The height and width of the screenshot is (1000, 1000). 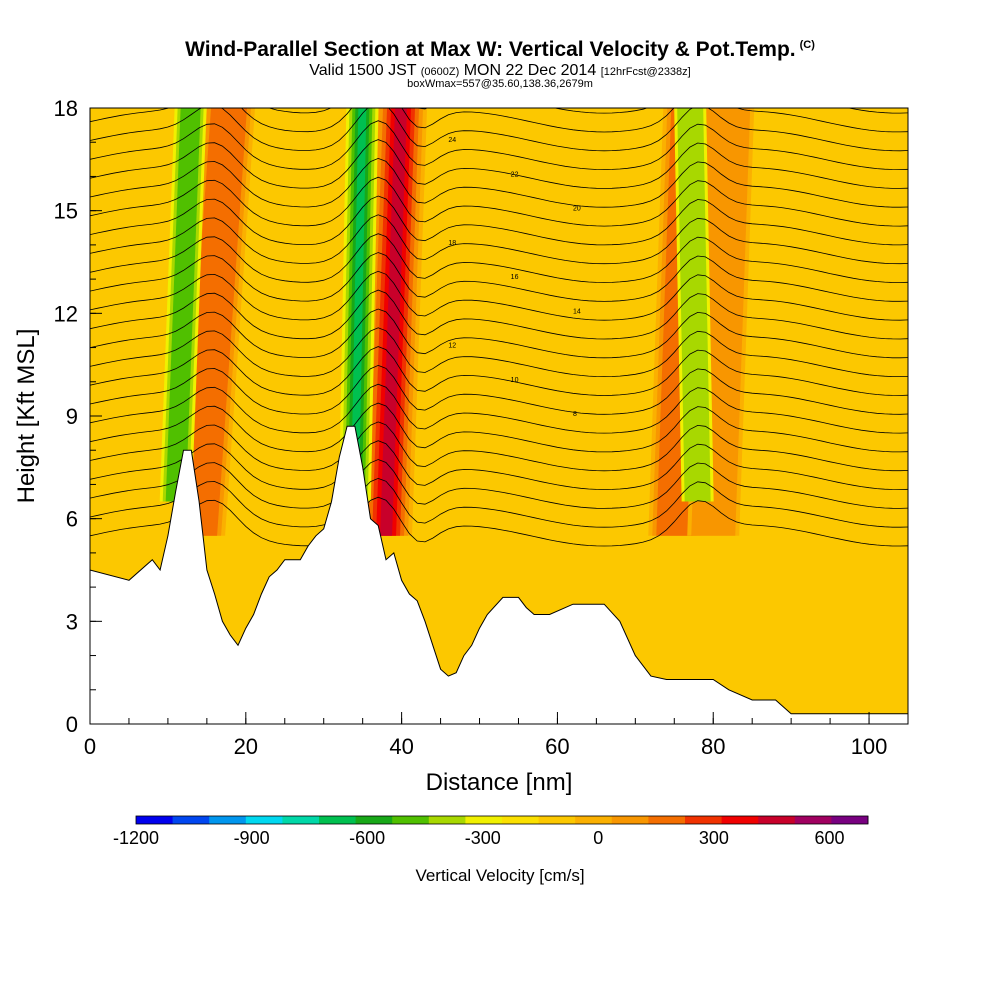 What do you see at coordinates (72, 519) in the screenshot?
I see `y-tick-label: 6` at bounding box center [72, 519].